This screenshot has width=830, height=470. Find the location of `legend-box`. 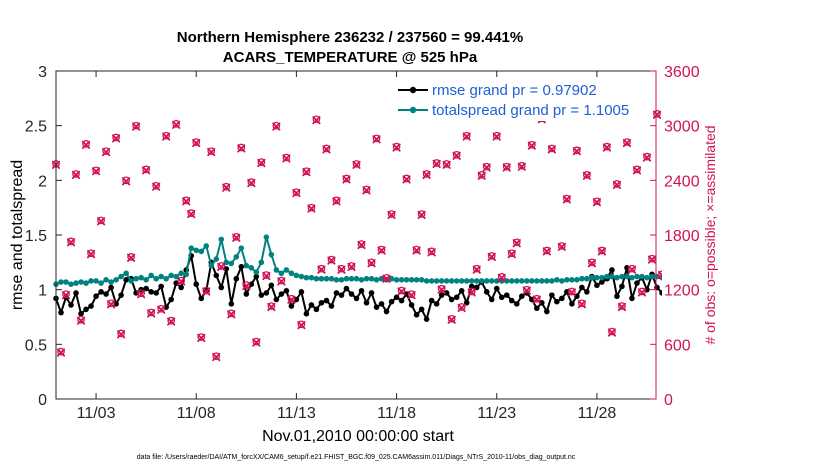

legend-box is located at coordinates (522, 100).